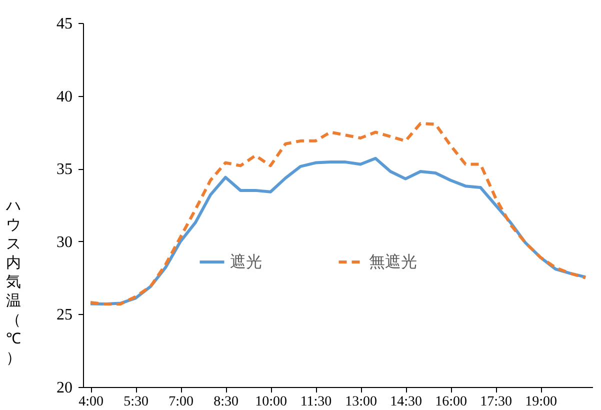 Image resolution: width=601 pixels, height=410 pixels. I want to click on y-tick-label: 45, so click(64, 24).